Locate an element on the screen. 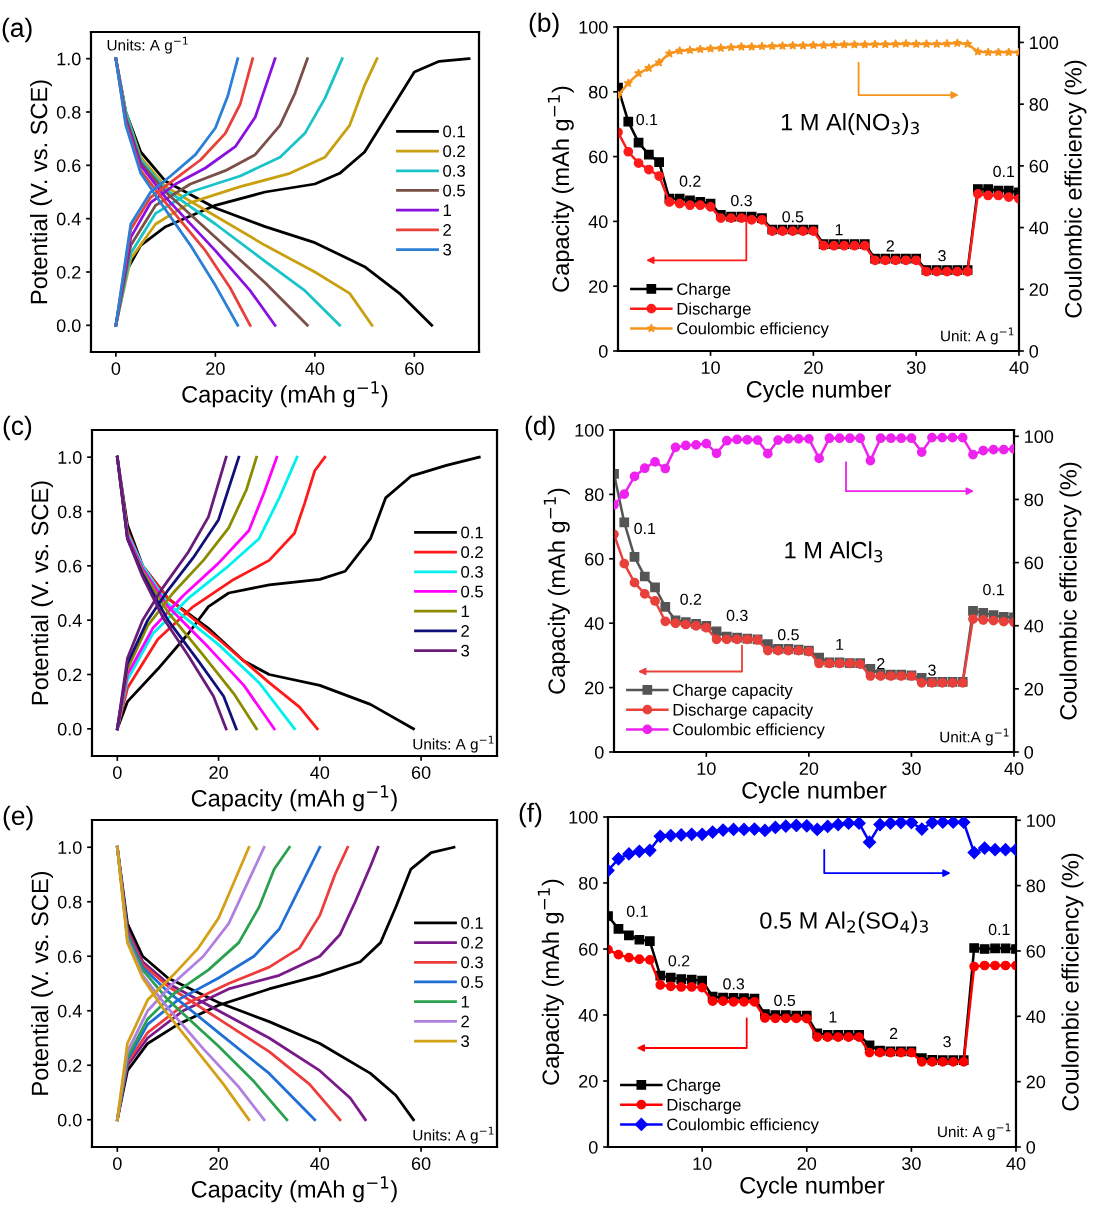 This screenshot has height=1213, width=1094. legend-label: Discharge capacity is located at coordinates (743, 711).